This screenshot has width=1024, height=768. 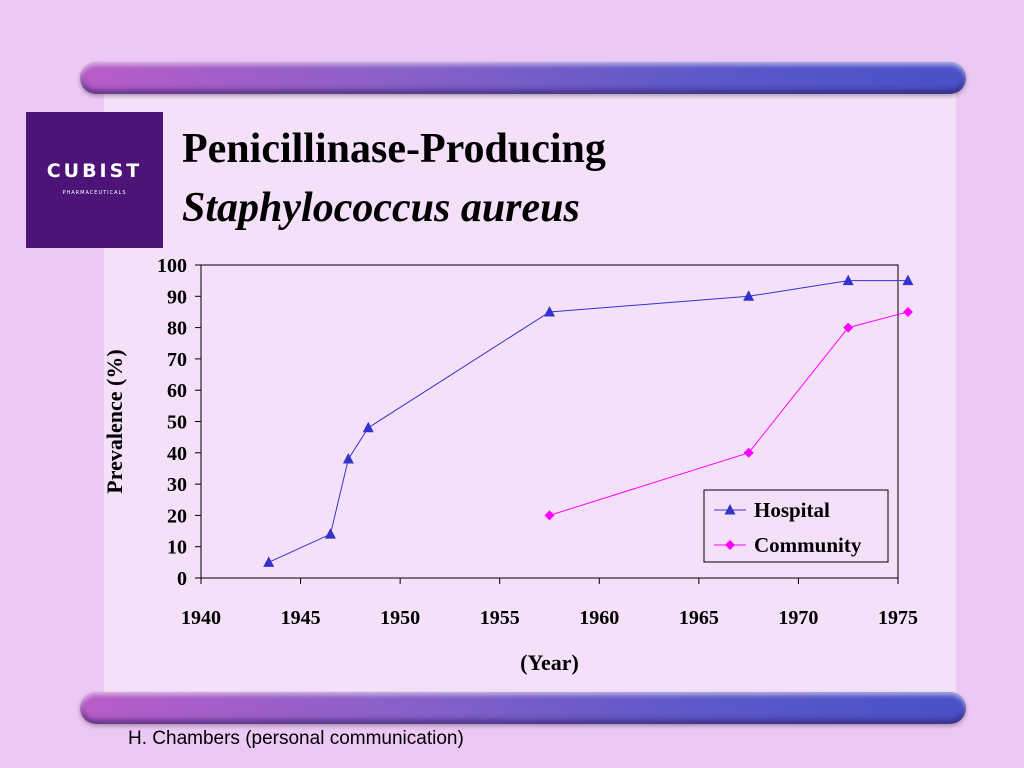 What do you see at coordinates (94, 193) in the screenshot?
I see `logo-tagline: PHARMACEUTICALS` at bounding box center [94, 193].